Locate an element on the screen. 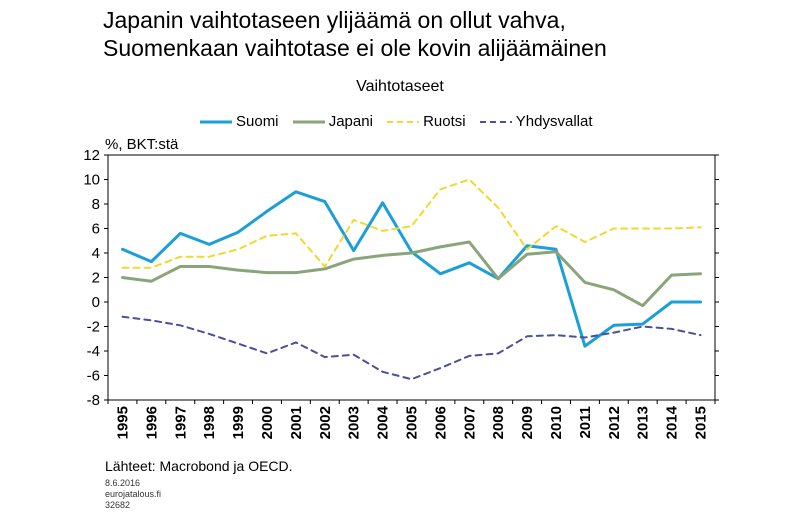  x-tick-label: 2007 is located at coordinates (469, 422).